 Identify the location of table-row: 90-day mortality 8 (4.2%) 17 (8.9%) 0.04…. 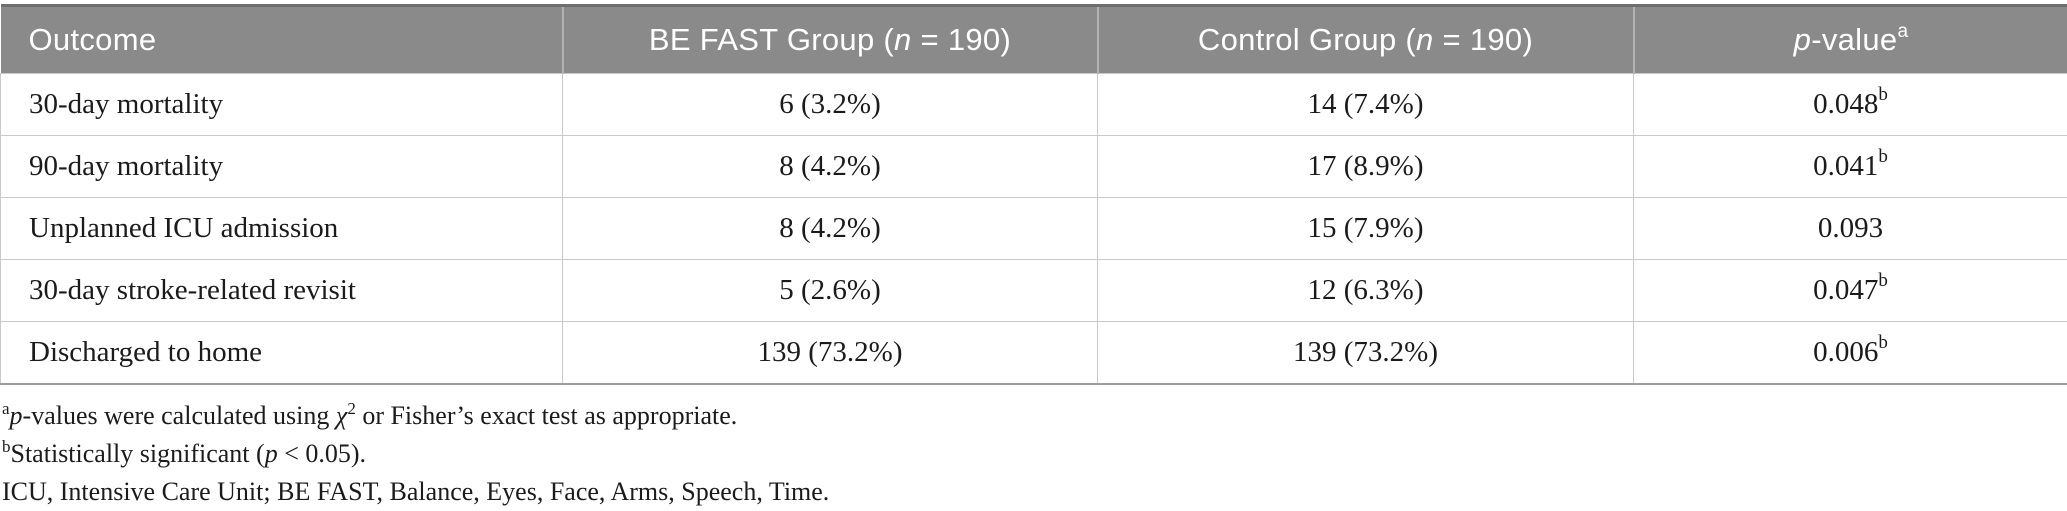
(1034, 167).